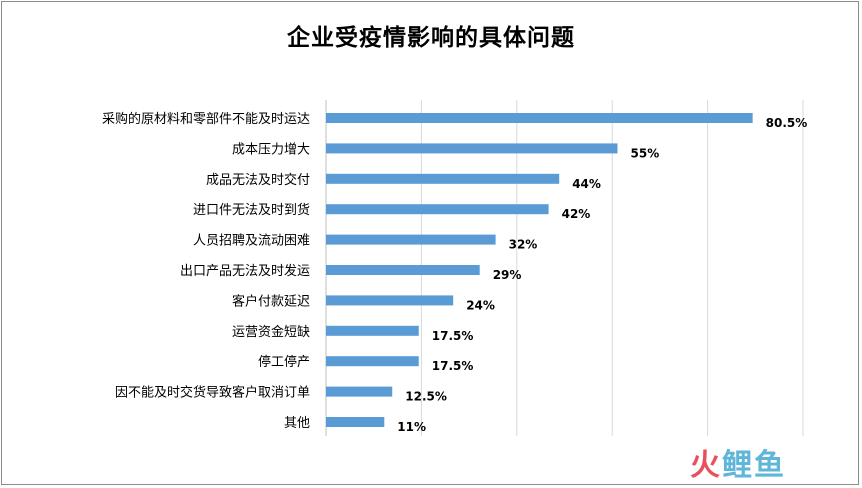 The image size is (862, 488). I want to click on category-label: 人员招聘及流动困难, so click(251, 241).